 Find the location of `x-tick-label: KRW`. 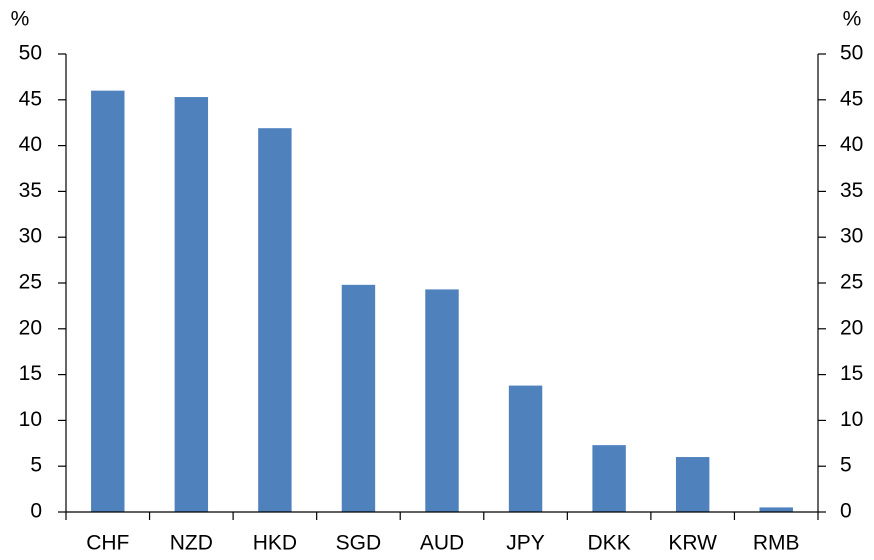

x-tick-label: KRW is located at coordinates (692, 543).